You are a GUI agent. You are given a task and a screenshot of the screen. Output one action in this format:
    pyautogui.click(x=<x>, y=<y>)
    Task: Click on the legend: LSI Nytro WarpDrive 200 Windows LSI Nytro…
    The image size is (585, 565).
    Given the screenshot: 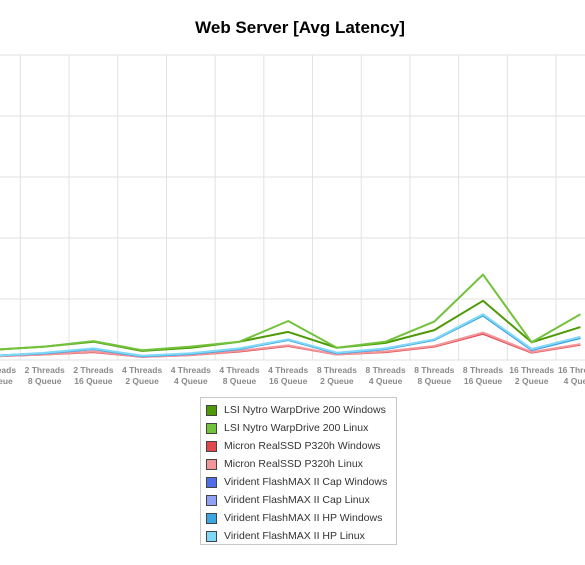 What is the action you would take?
    pyautogui.click(x=298, y=471)
    